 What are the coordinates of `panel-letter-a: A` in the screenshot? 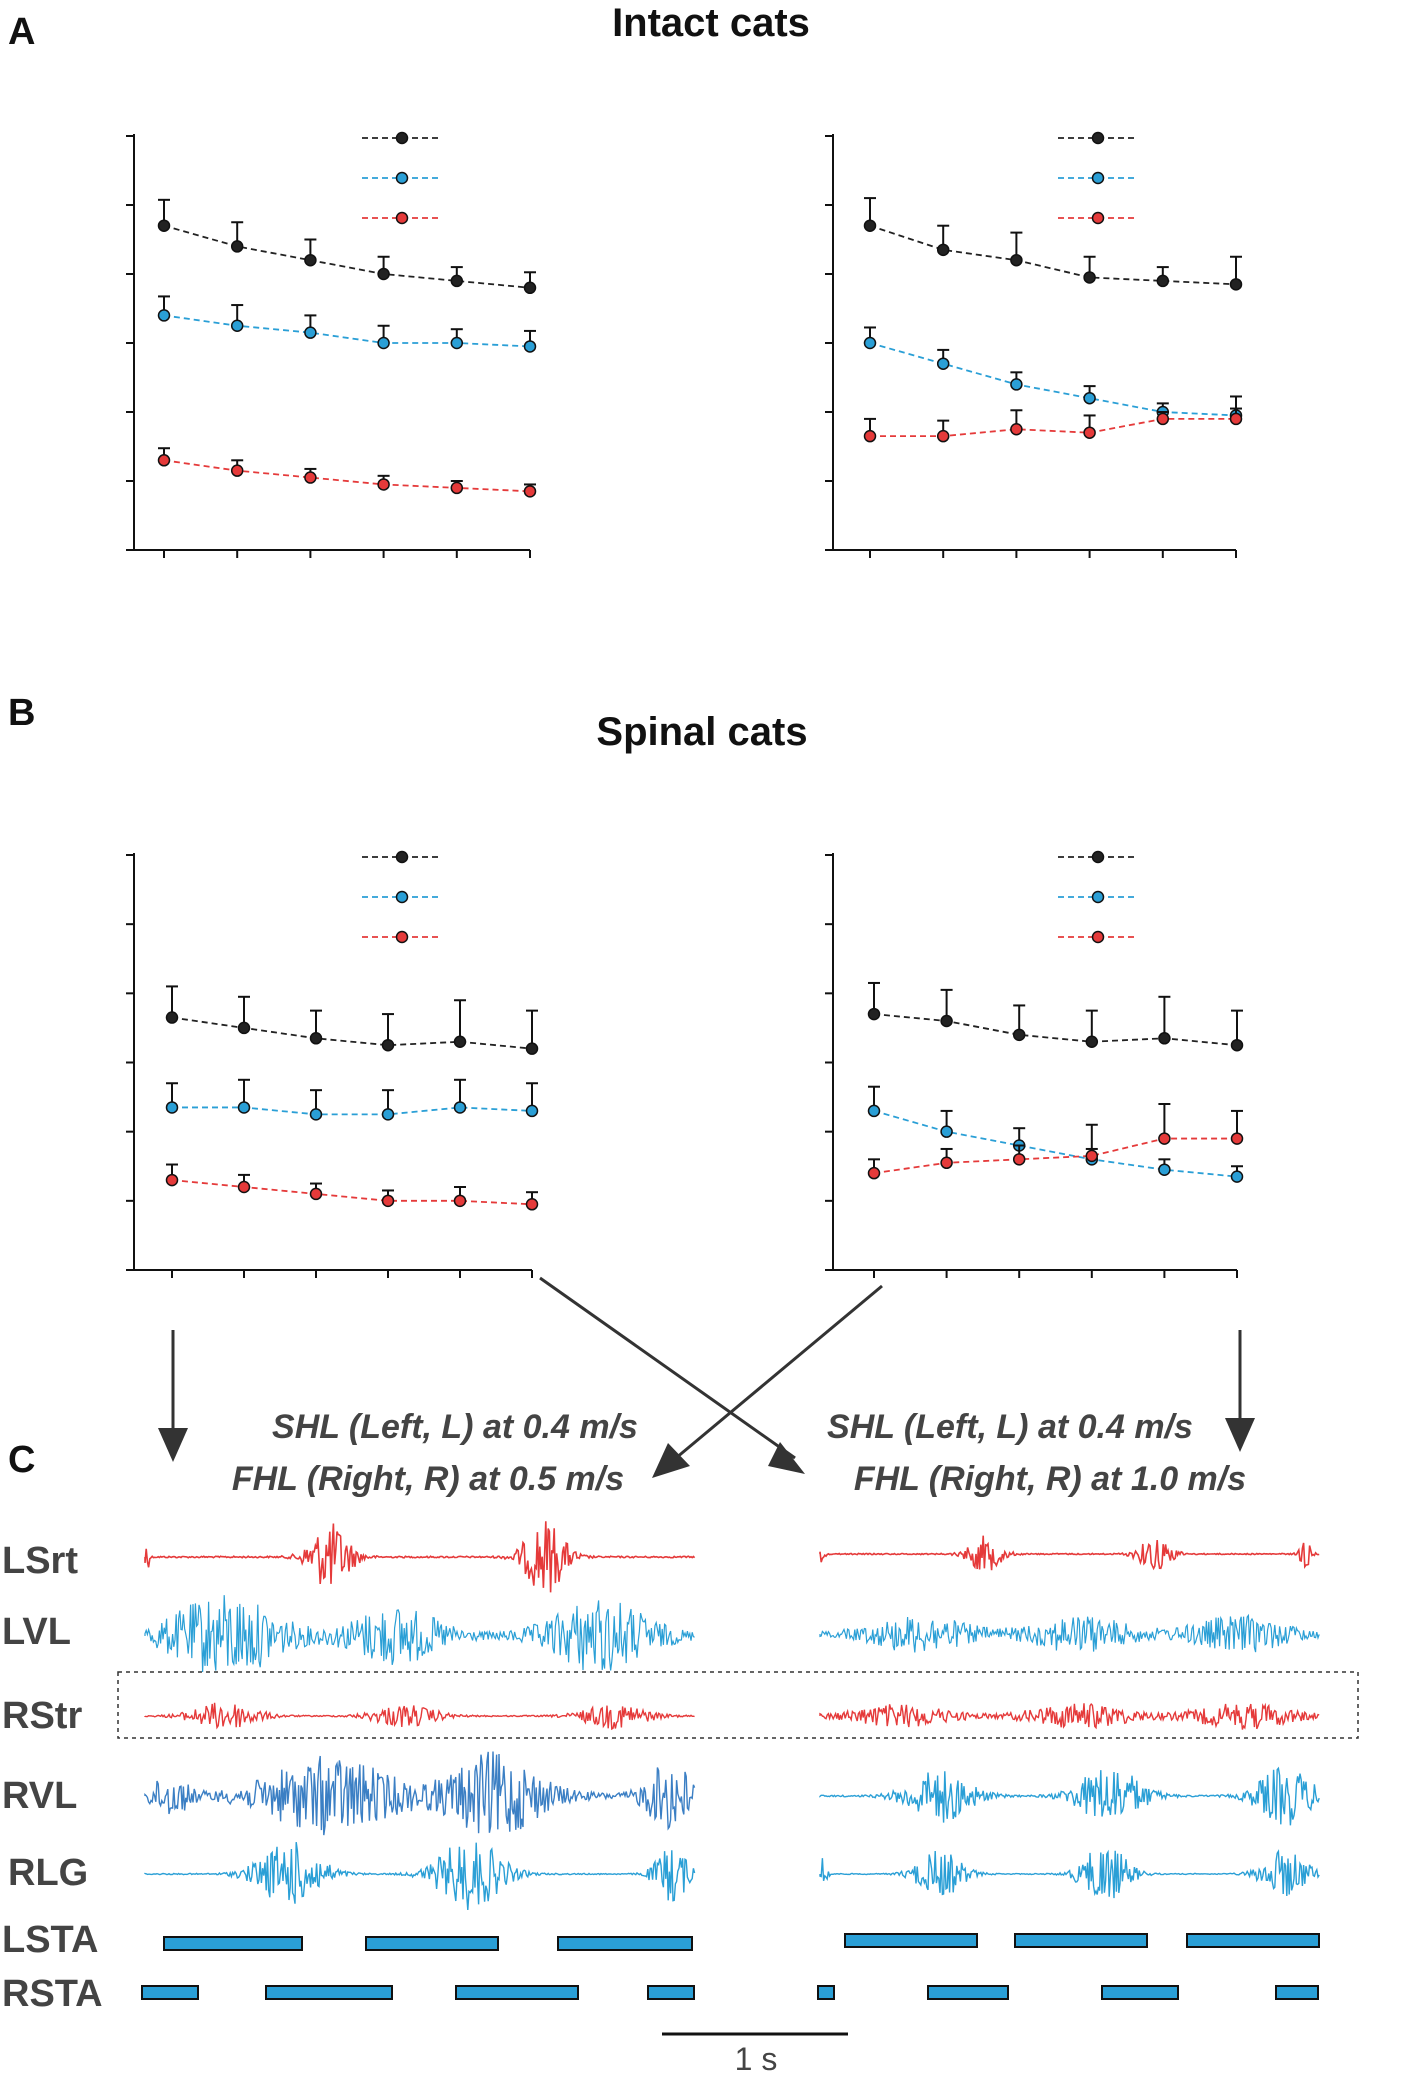 It's located at (21, 32).